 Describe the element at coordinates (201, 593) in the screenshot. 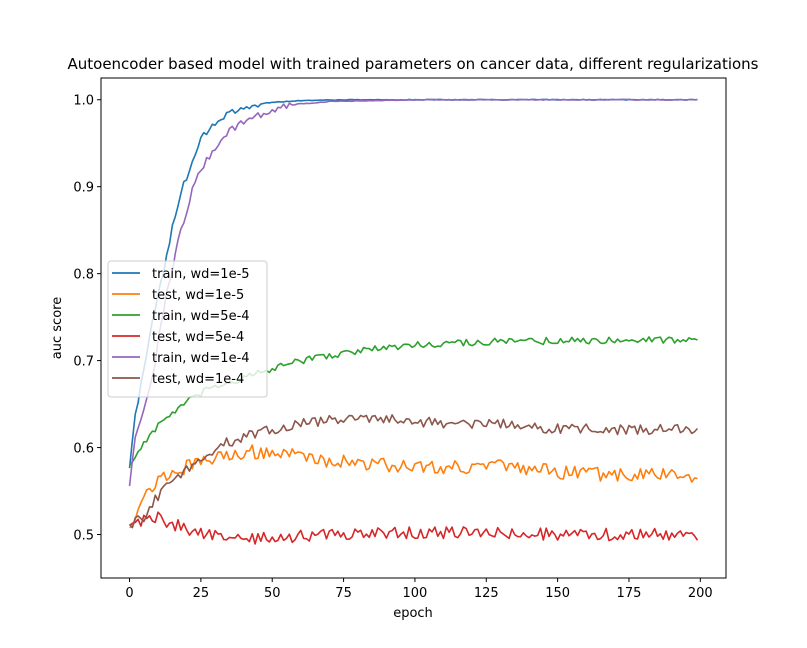

I see `x-tick-label: 25` at that location.